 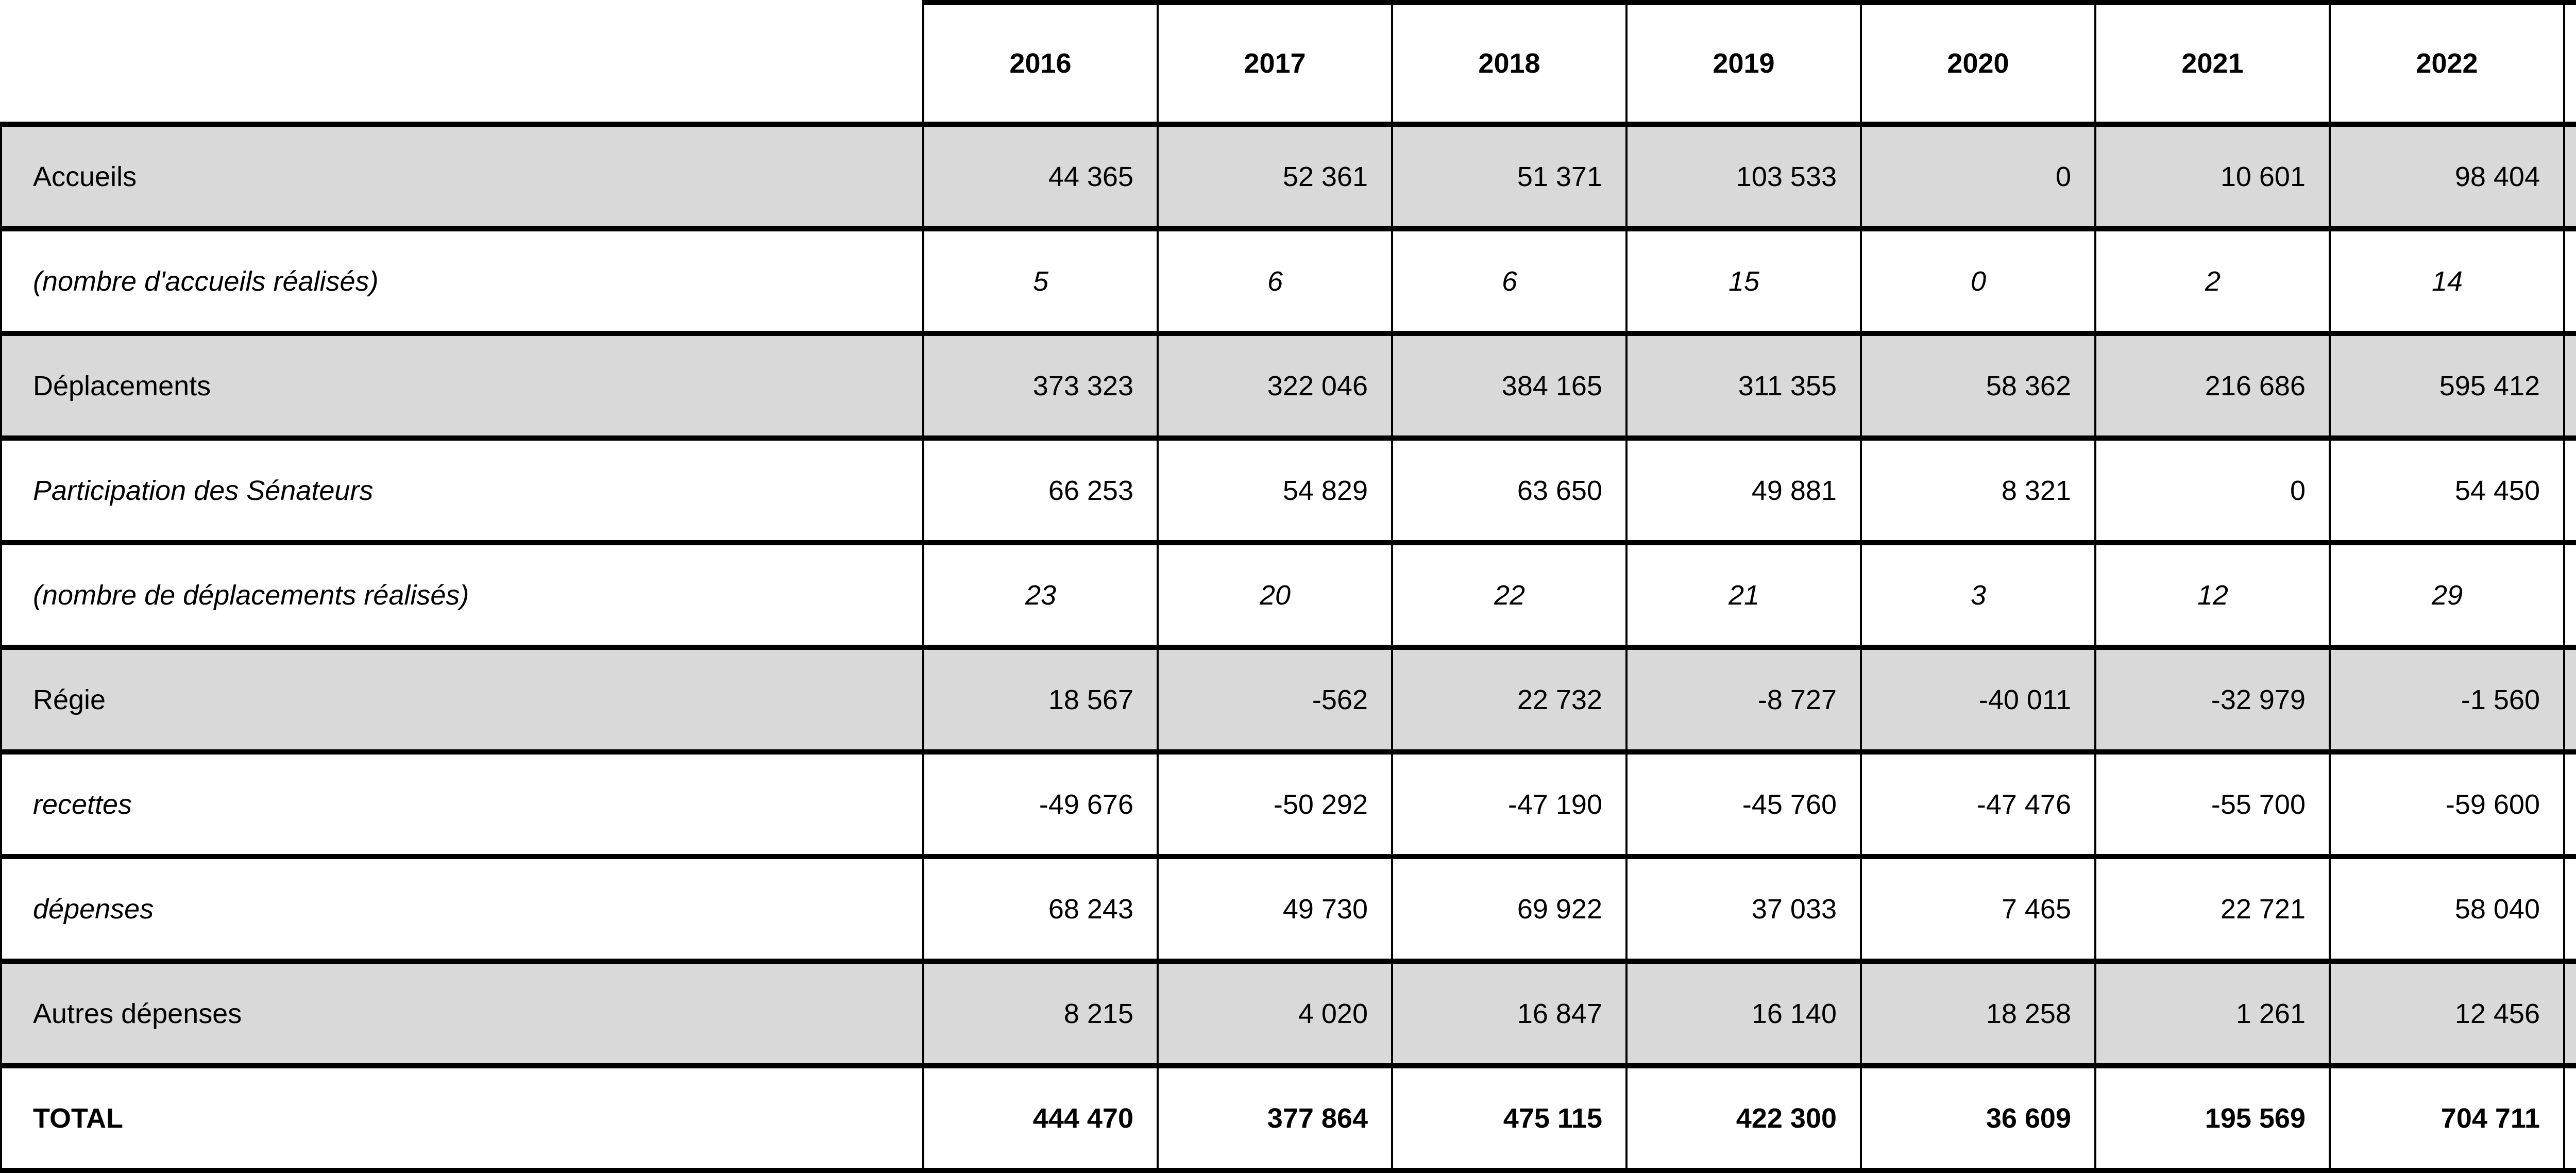 What do you see at coordinates (462, 65) in the screenshot?
I see `corner-cell` at bounding box center [462, 65].